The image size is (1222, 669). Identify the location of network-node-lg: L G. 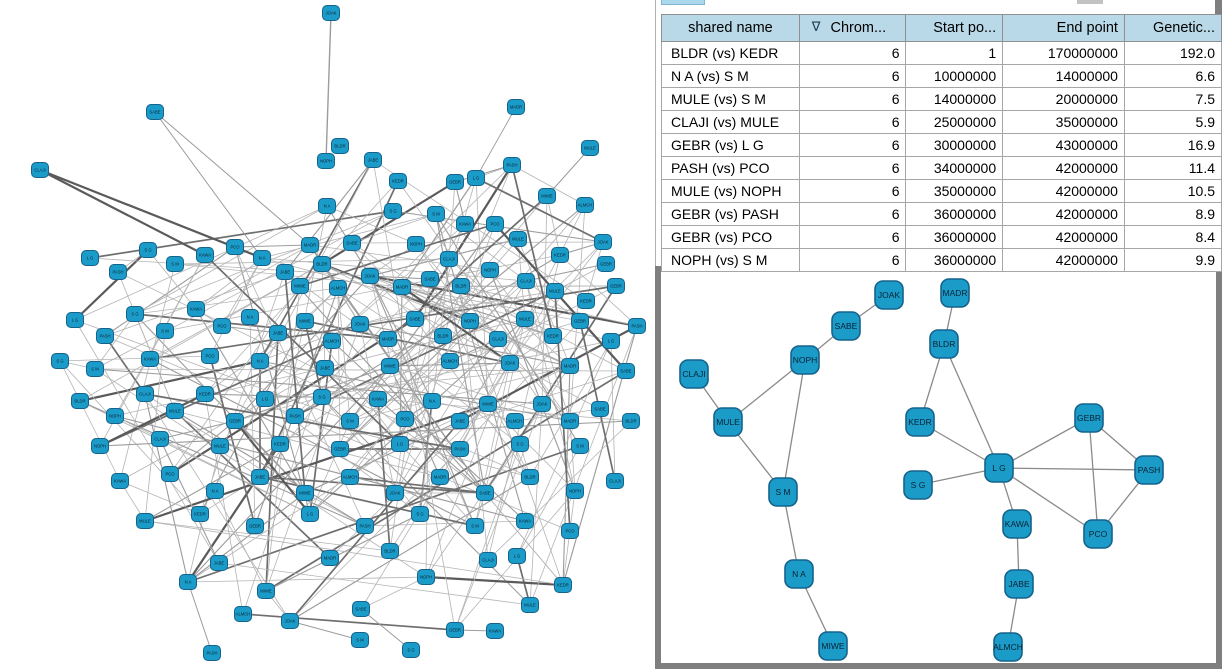
(999, 468).